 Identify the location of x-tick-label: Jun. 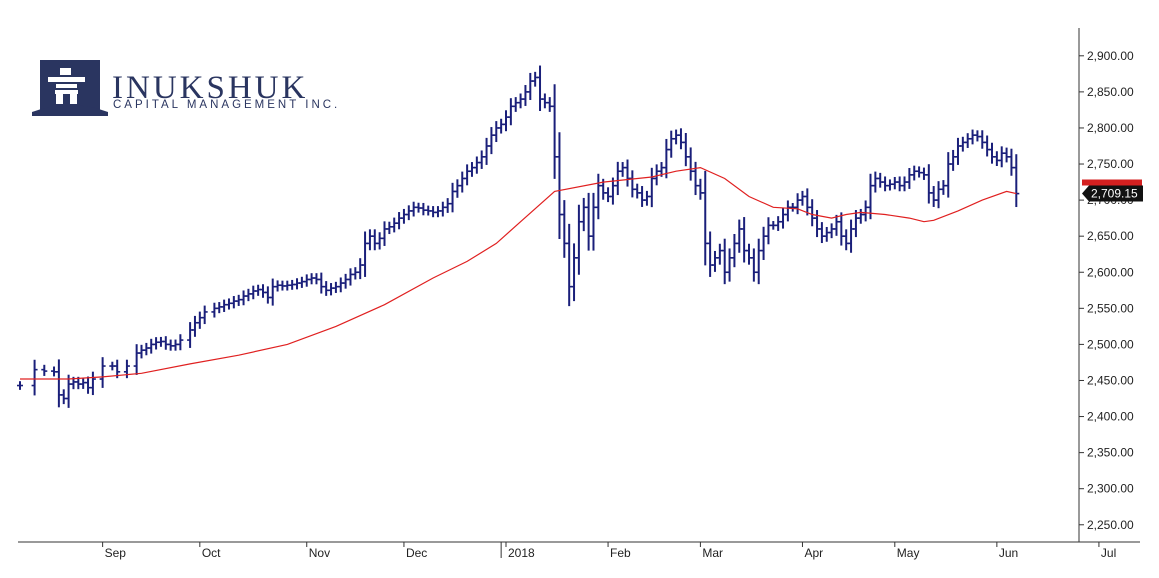
(1008, 553).